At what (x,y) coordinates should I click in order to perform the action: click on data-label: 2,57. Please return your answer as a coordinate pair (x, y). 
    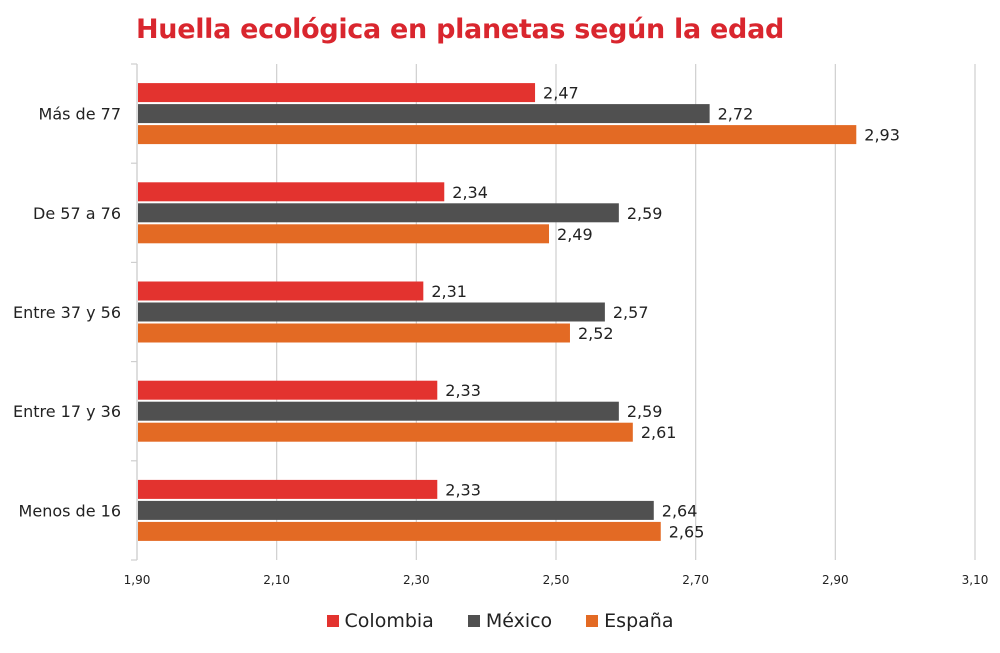
    Looking at the image, I should click on (631, 312).